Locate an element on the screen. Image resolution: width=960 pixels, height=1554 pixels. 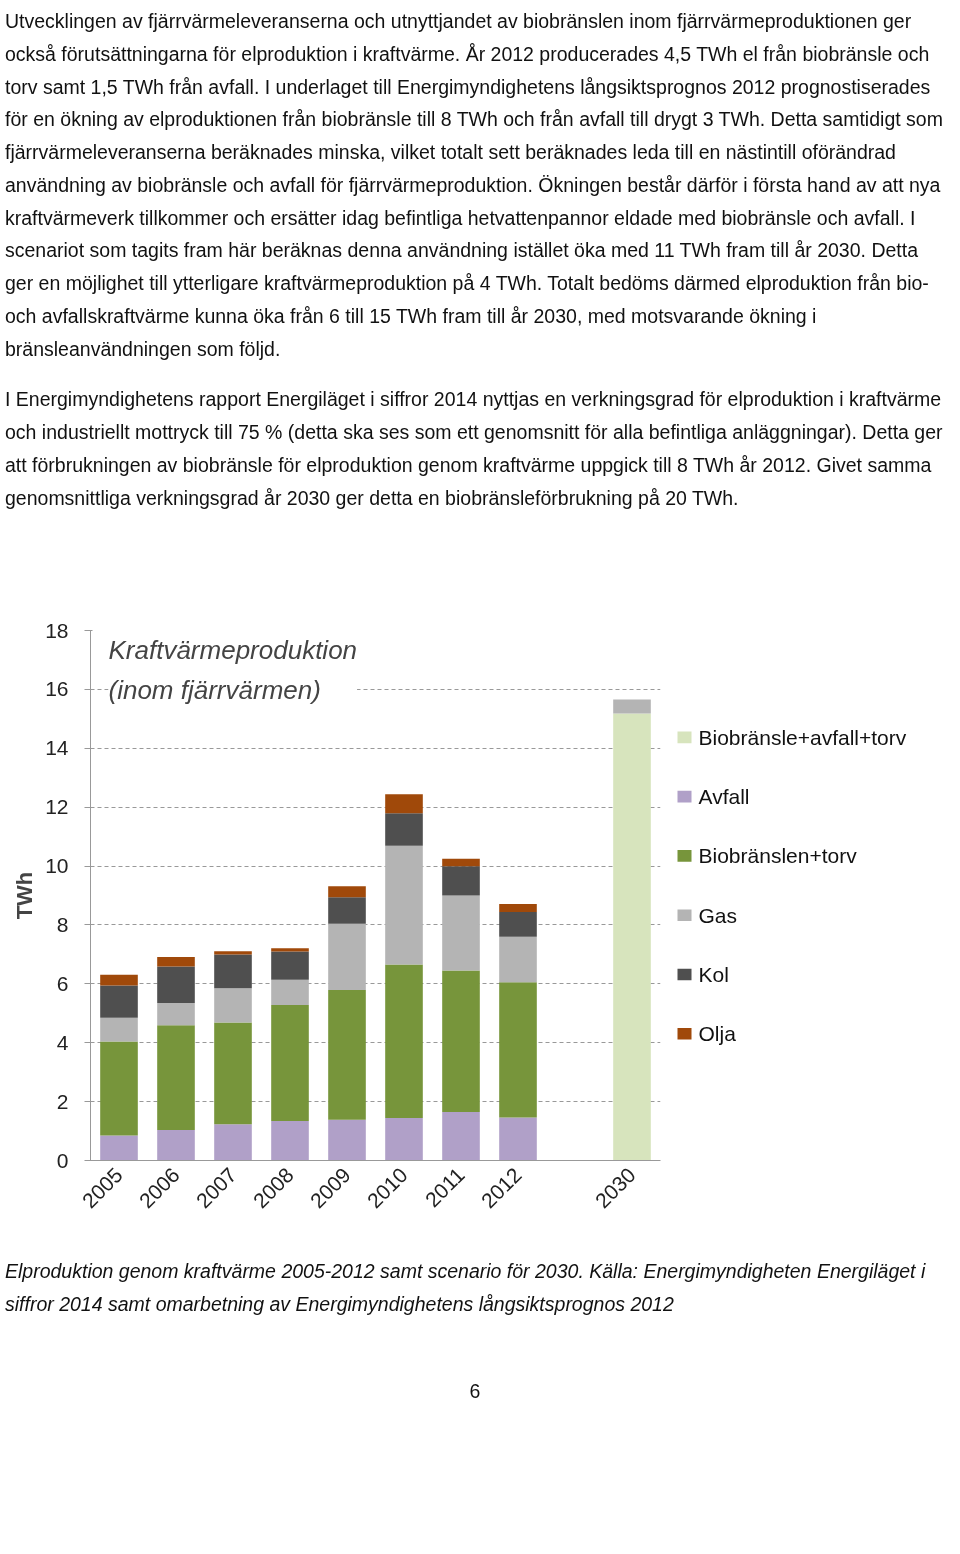
y-tick-label: 2 is located at coordinates (62, 1101).